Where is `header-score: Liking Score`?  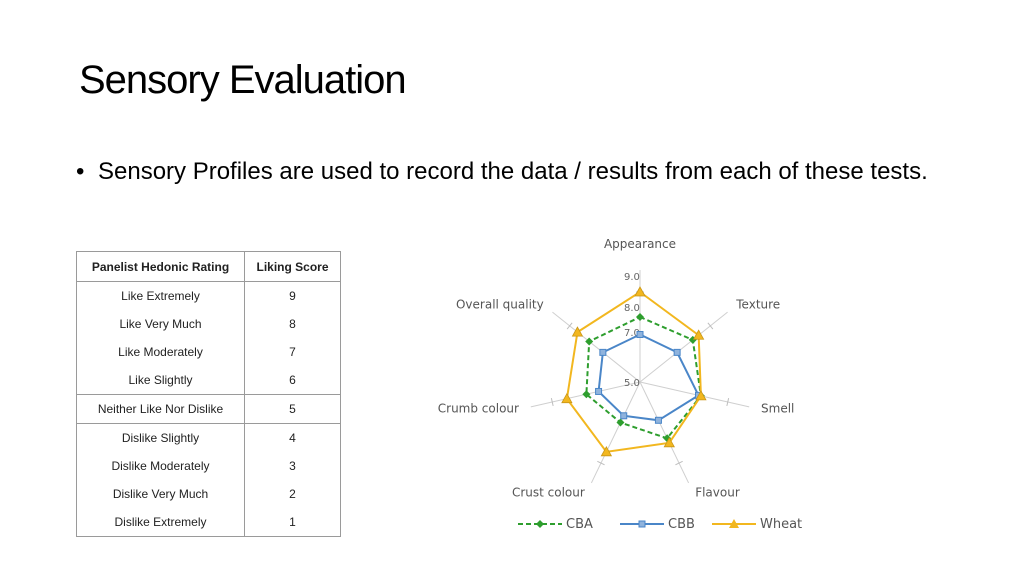 header-score: Liking Score is located at coordinates (292, 266).